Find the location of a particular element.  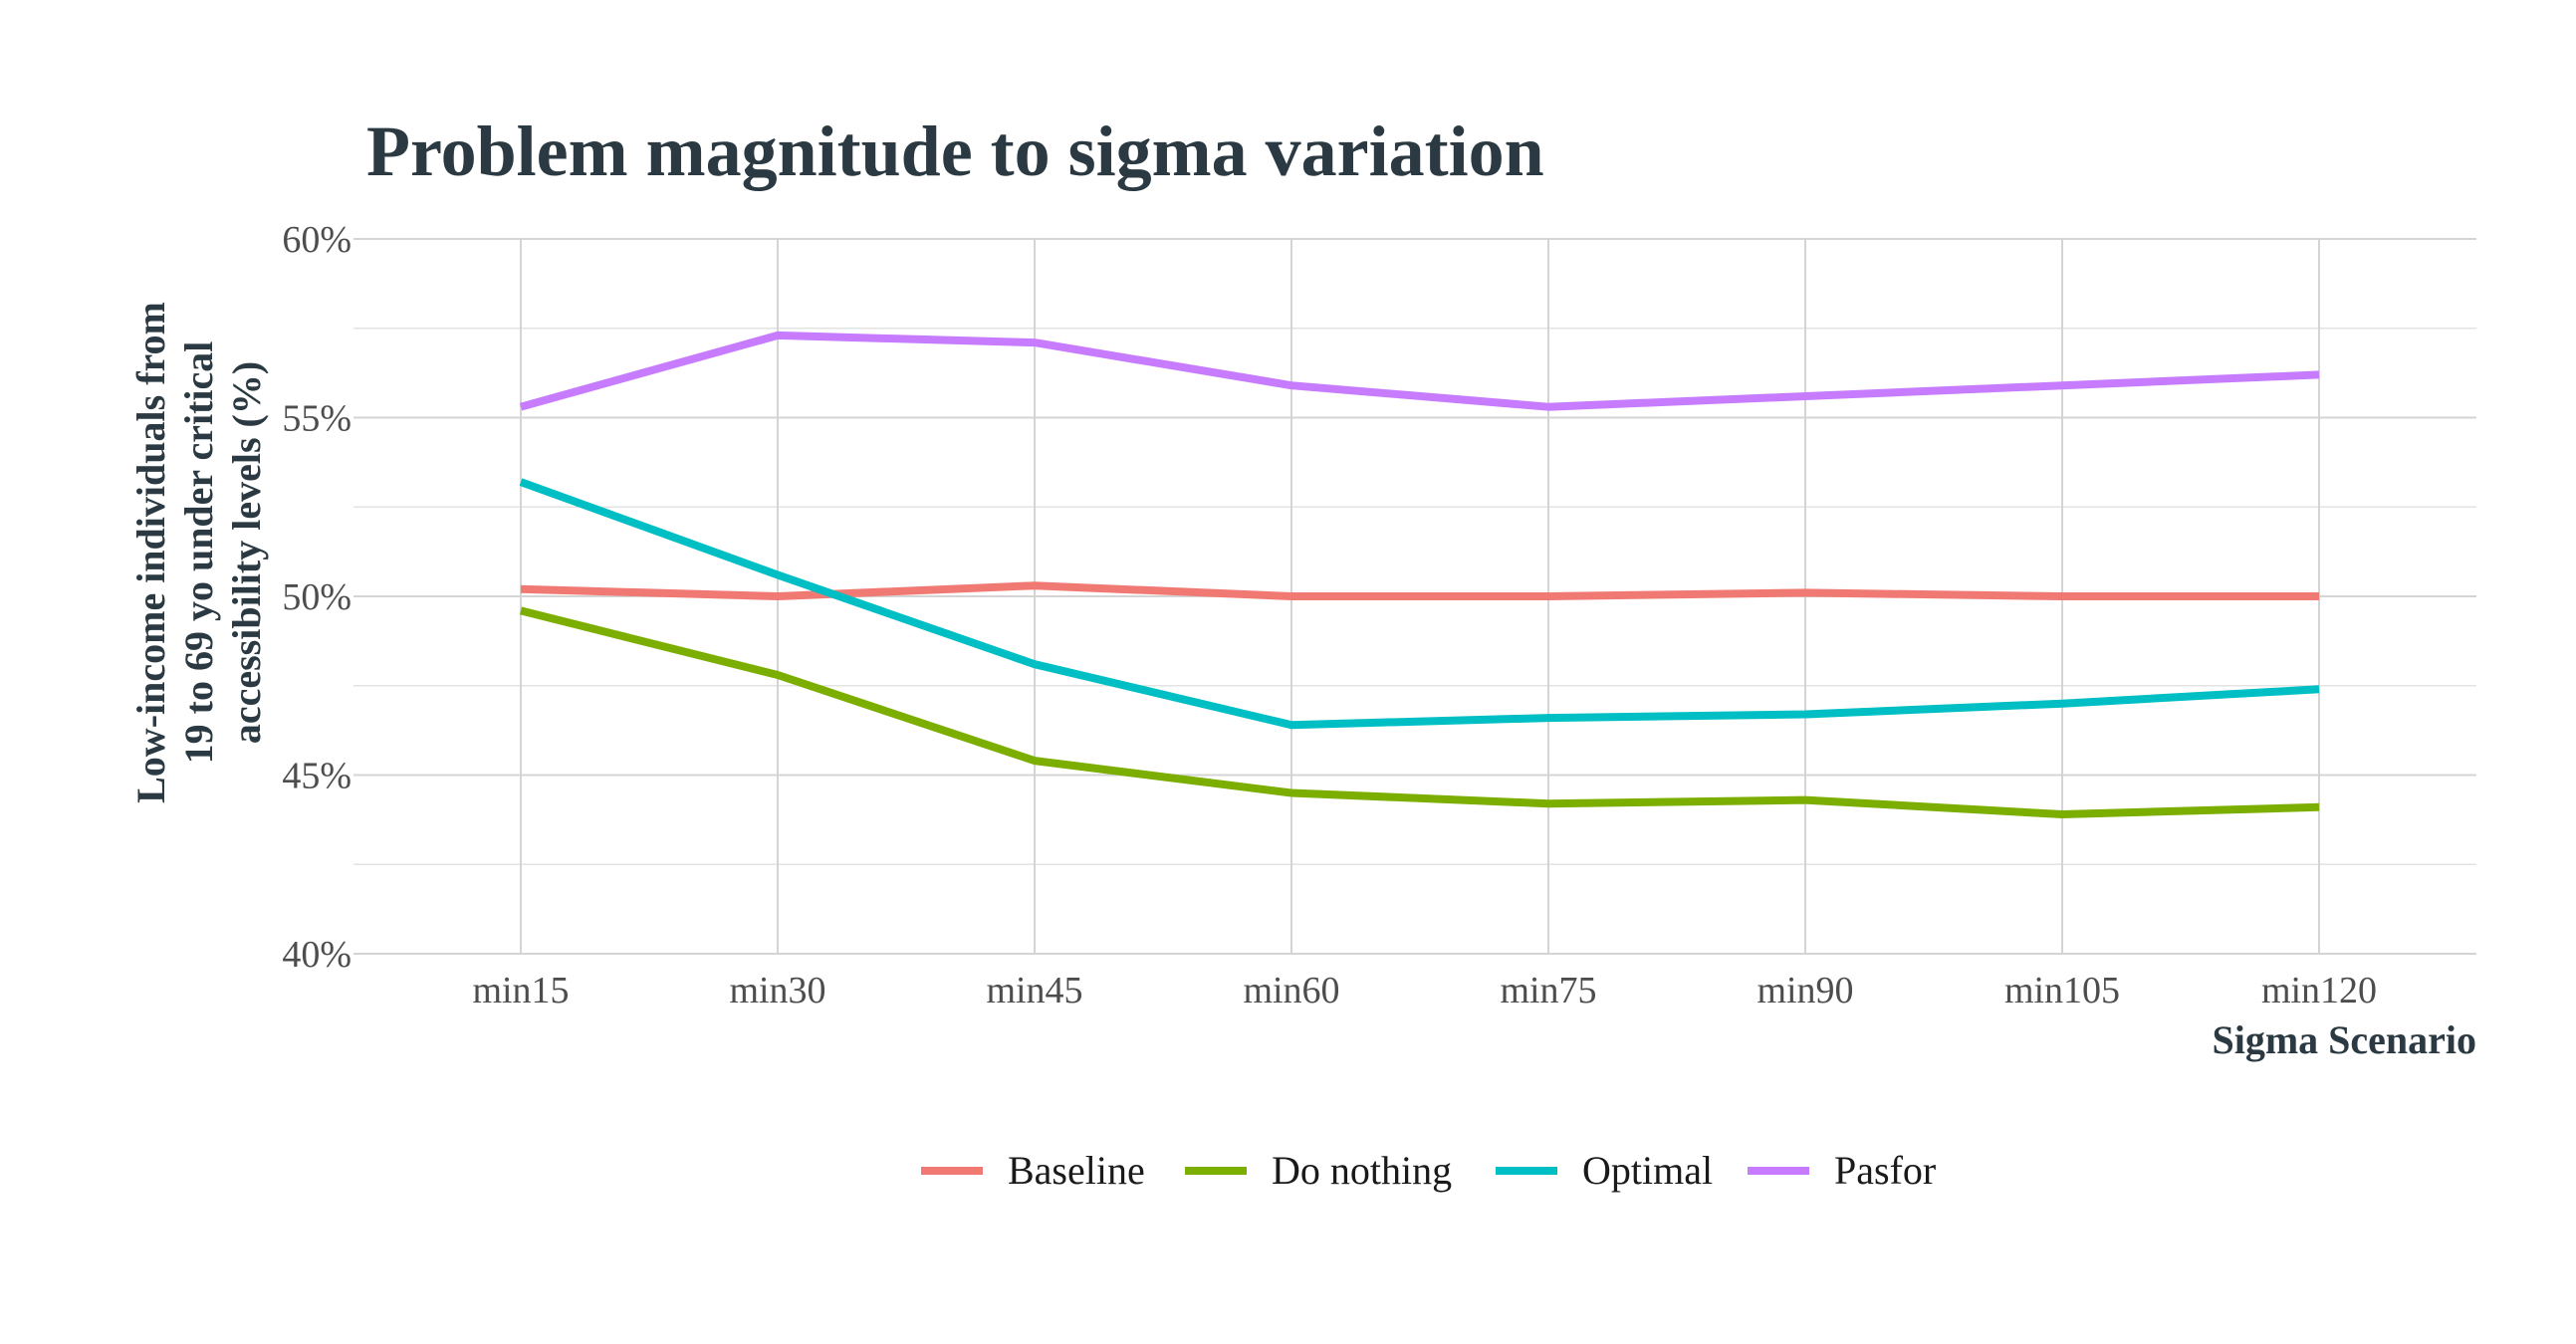

y-tick-label: 55% is located at coordinates (316, 419).